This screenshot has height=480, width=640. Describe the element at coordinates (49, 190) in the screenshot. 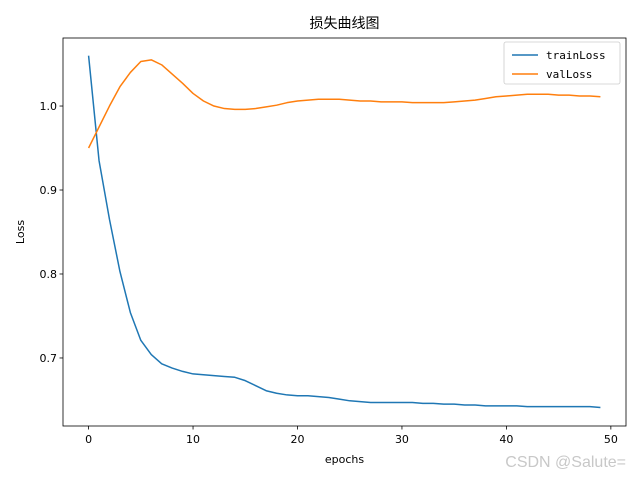

I see `y-tick-label: 0.9` at that location.